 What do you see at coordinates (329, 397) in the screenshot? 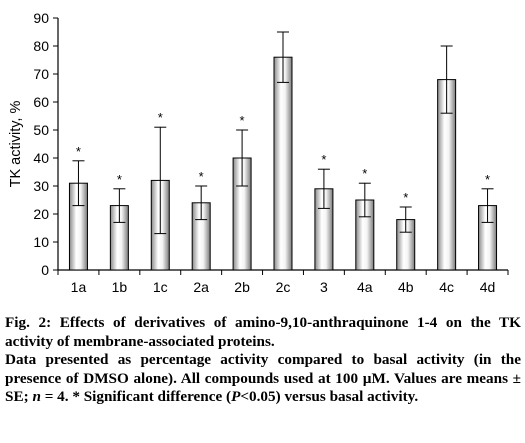
I see `caption-desc-part3: <0.05) versus basal activity.` at bounding box center [329, 397].